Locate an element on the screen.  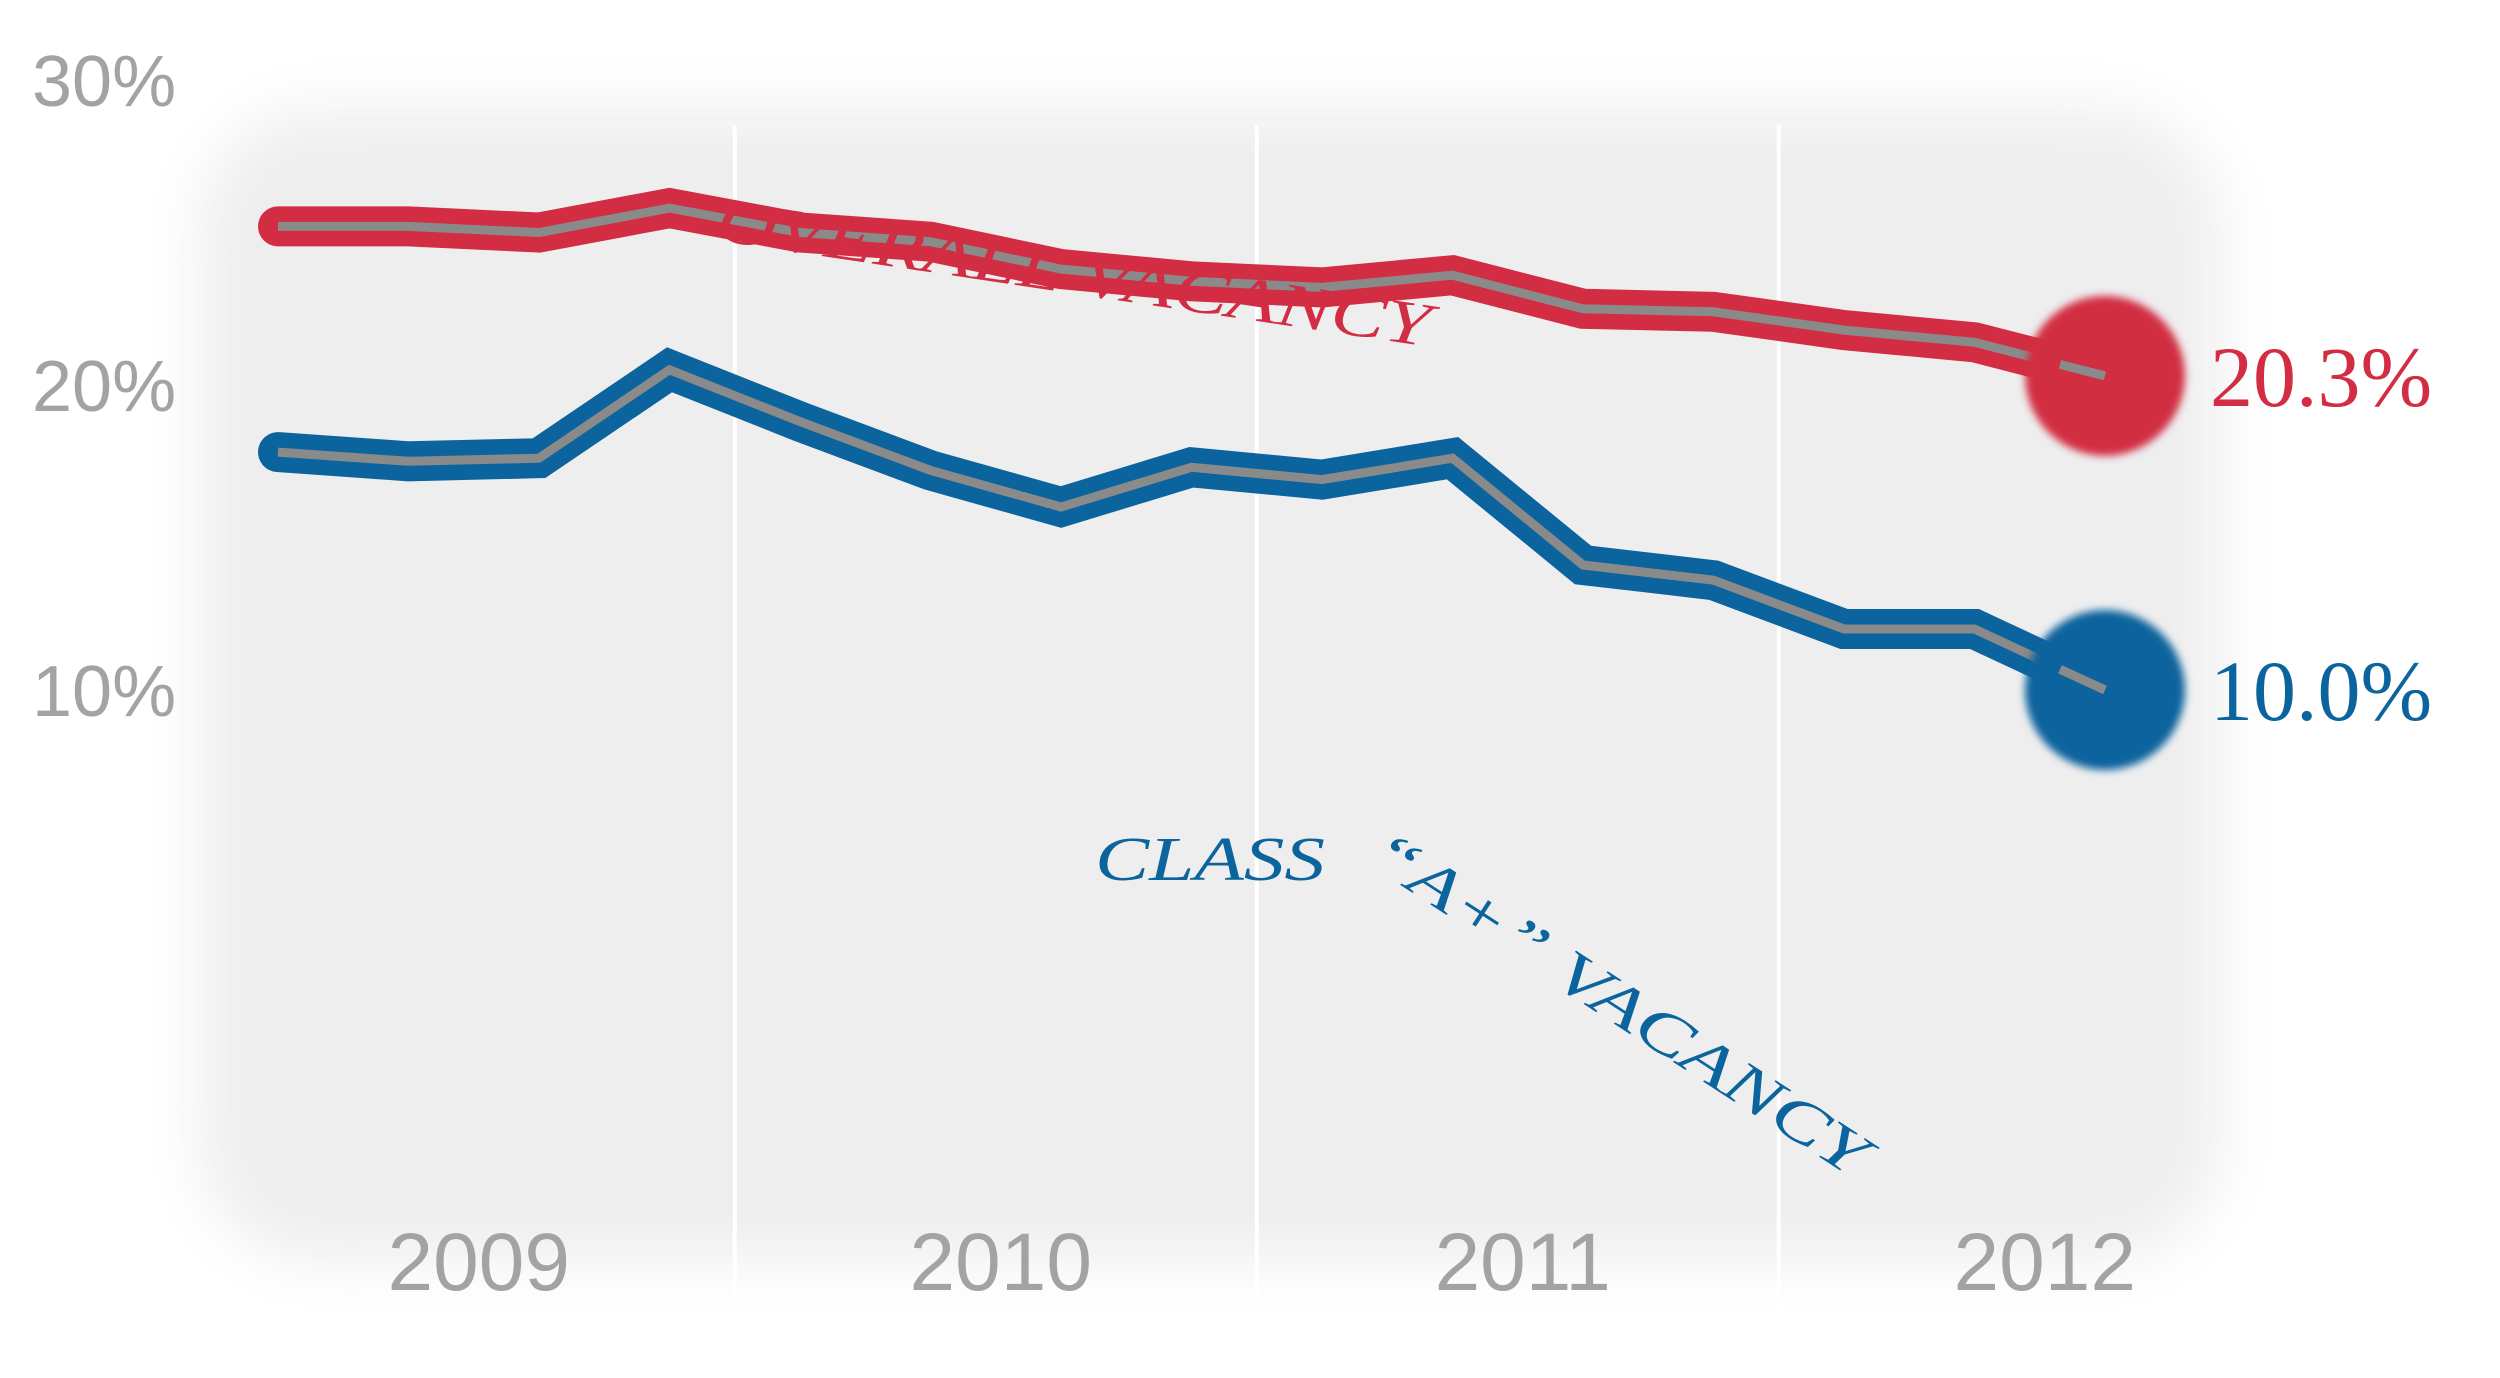
series-end-value-label: 10.0% is located at coordinates (2321, 691).